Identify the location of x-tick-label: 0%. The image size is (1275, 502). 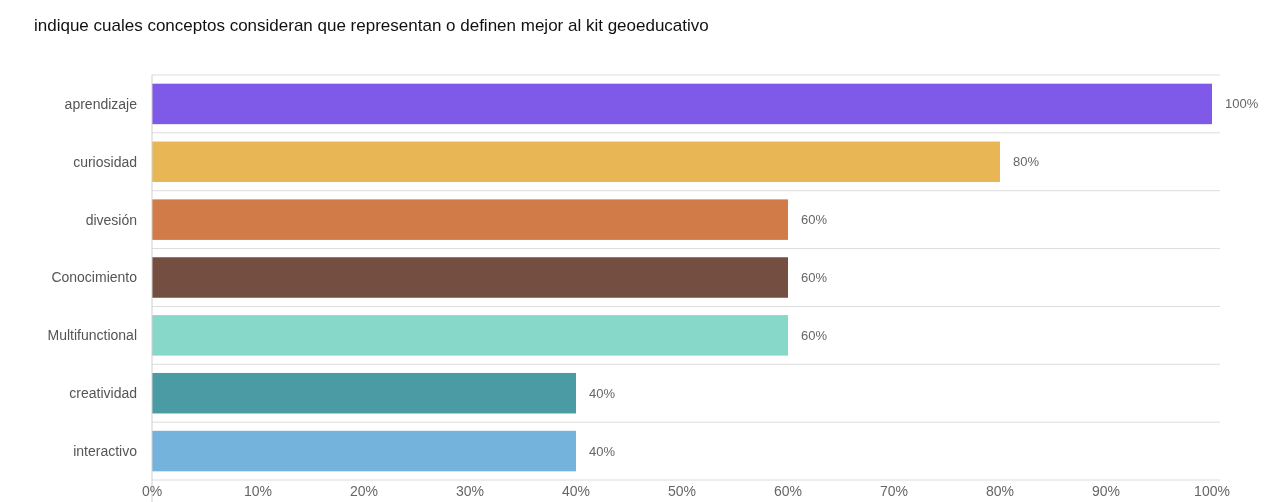
(152, 491).